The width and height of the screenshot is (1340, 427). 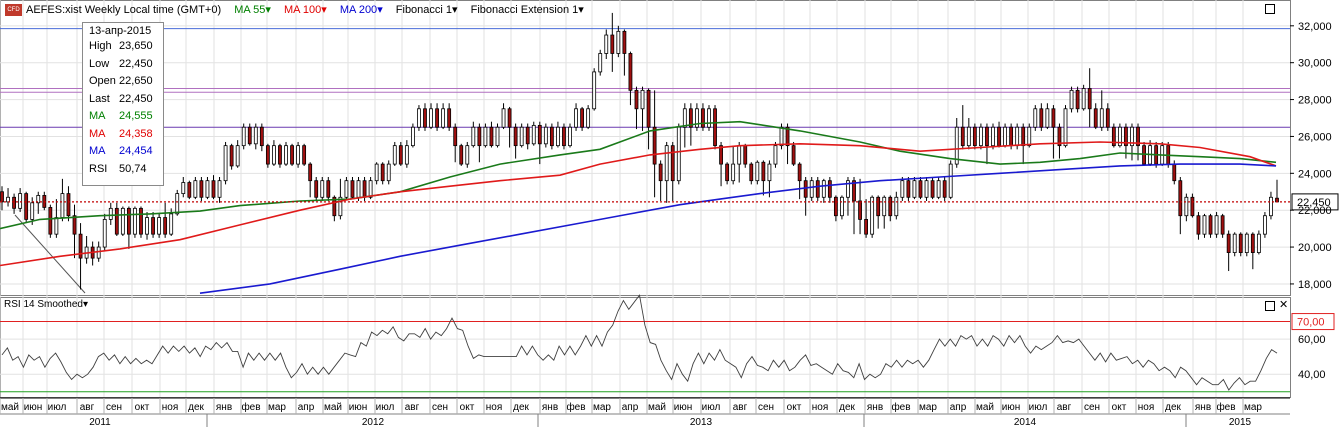 What do you see at coordinates (1270, 306) in the screenshot?
I see `maximize-rsi-panel-icon` at bounding box center [1270, 306].